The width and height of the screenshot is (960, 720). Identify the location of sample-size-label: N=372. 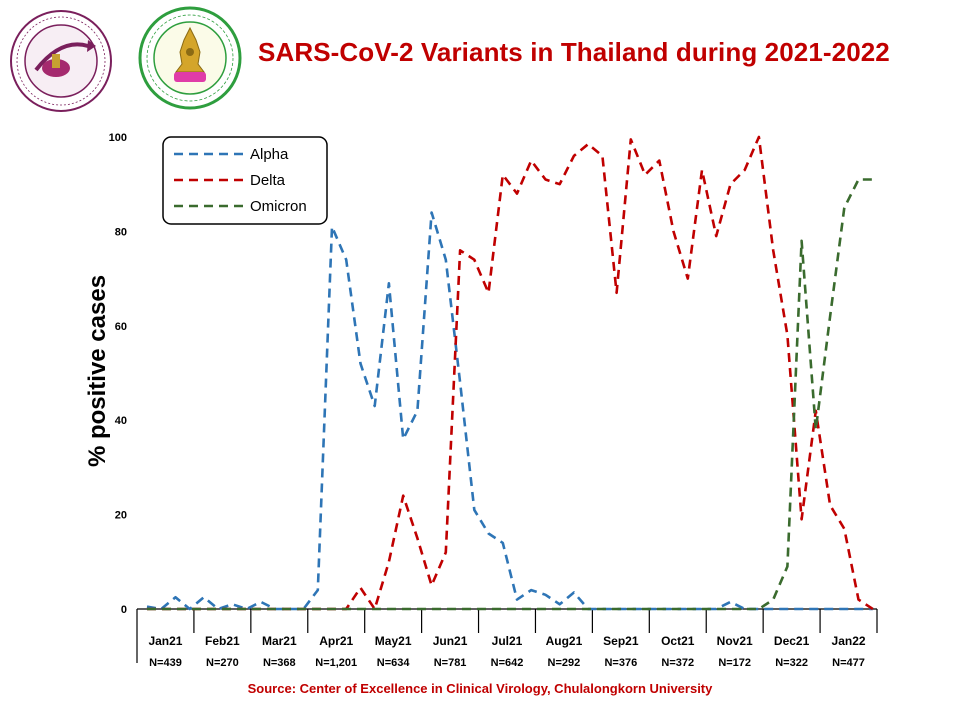
(677, 663).